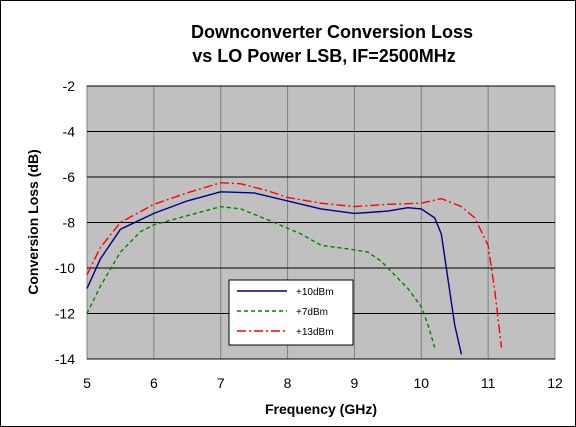  Describe the element at coordinates (312, 312) in the screenshot. I see `legend-label-1: +7dBm` at that location.